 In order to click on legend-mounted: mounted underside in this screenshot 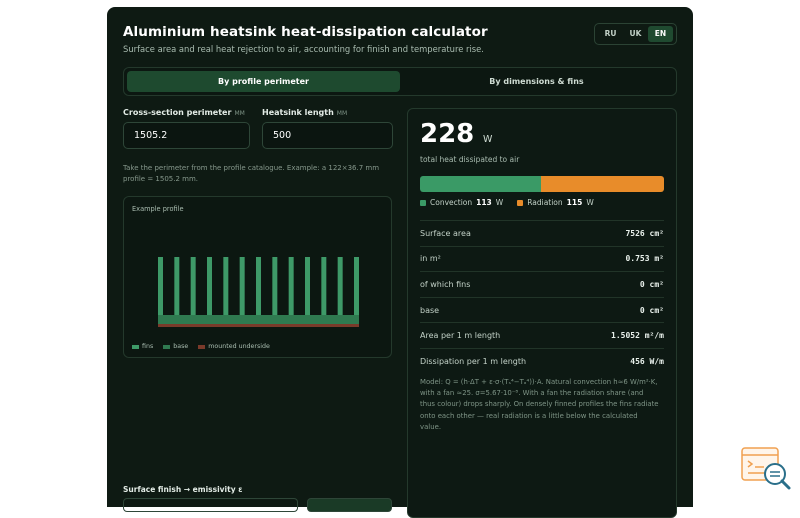, I will do `click(234, 346)`.